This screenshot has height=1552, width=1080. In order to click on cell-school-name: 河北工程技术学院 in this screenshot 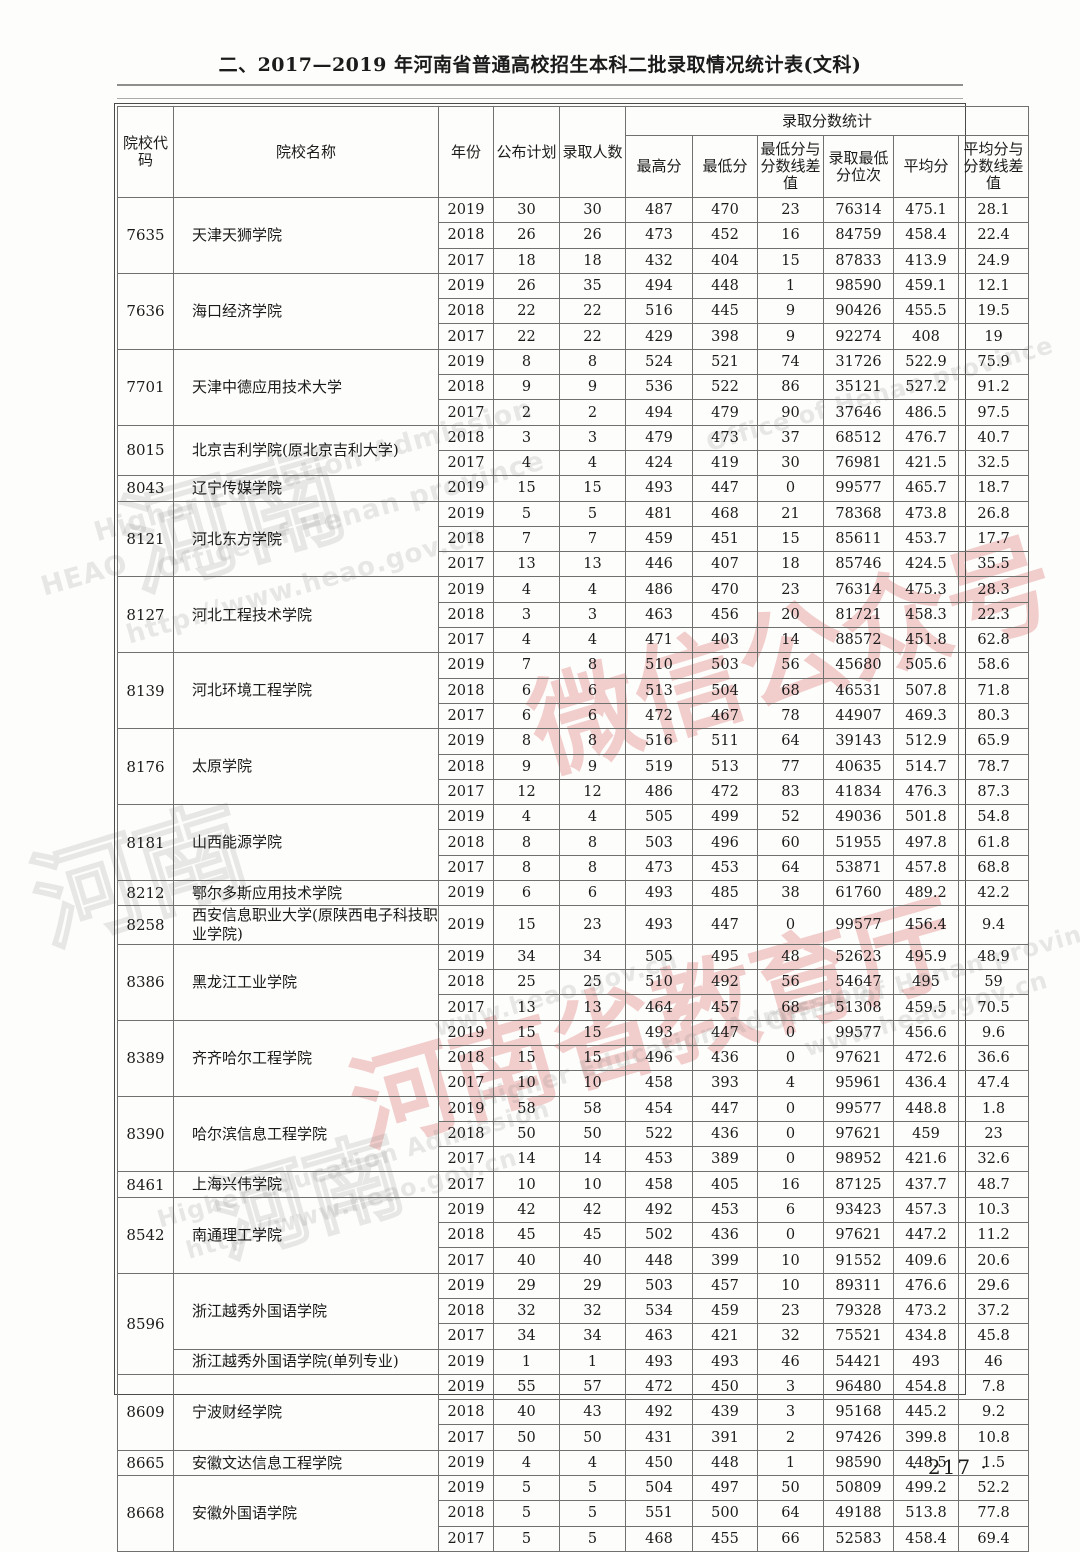, I will do `click(306, 615)`.